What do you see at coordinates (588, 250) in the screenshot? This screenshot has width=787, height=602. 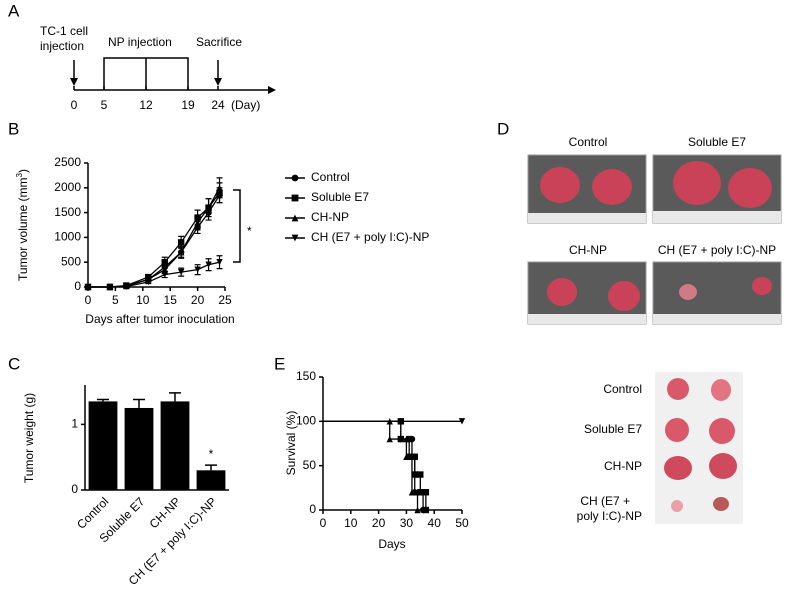 I see `photo-label: CH-NP` at bounding box center [588, 250].